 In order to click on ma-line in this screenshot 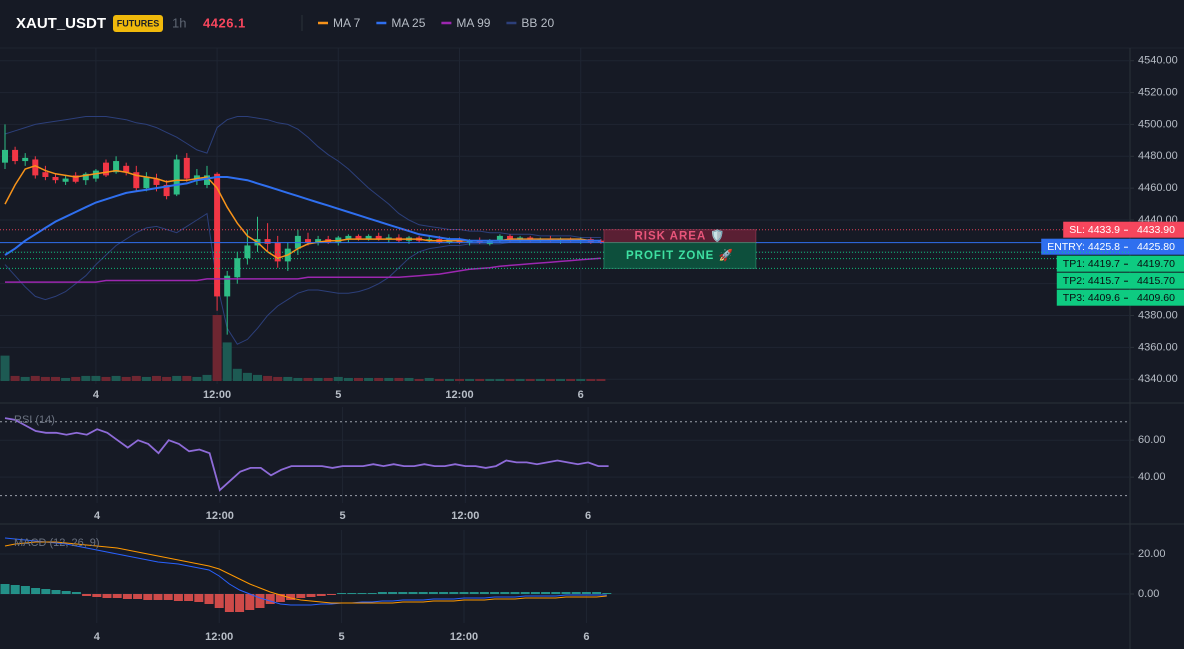, I will do `click(303, 270)`.